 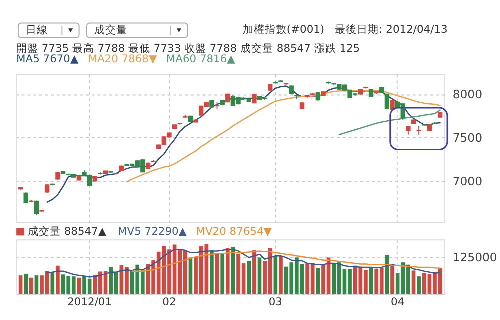 What do you see at coordinates (111, 30) in the screenshot?
I see `text: 成交量` at bounding box center [111, 30].